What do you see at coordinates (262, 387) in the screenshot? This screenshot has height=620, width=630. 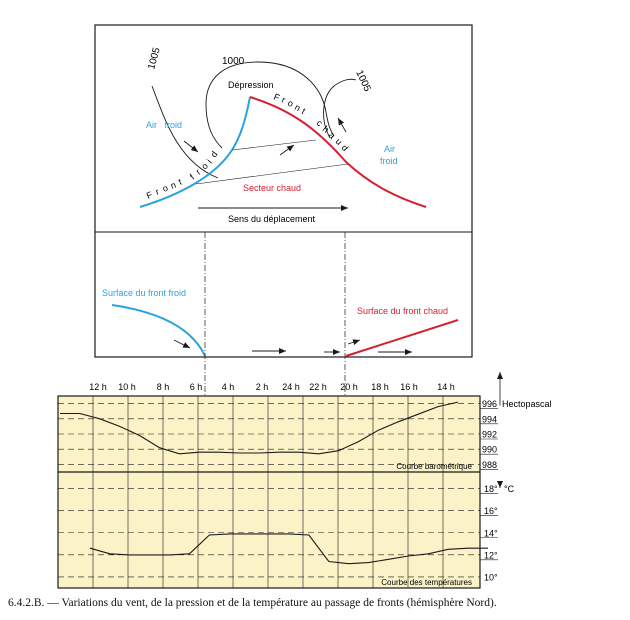 I see `time-label: 2 h` at bounding box center [262, 387].